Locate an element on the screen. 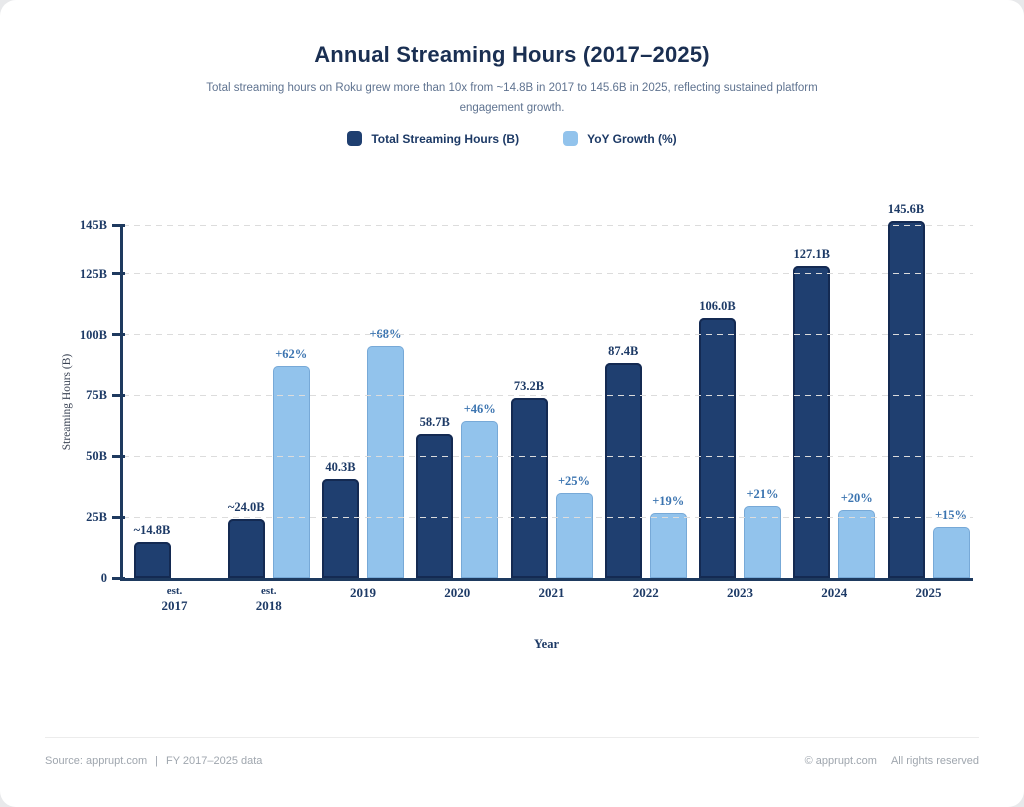 The height and width of the screenshot is (807, 1024). total-bar-2025 is located at coordinates (906, 399).